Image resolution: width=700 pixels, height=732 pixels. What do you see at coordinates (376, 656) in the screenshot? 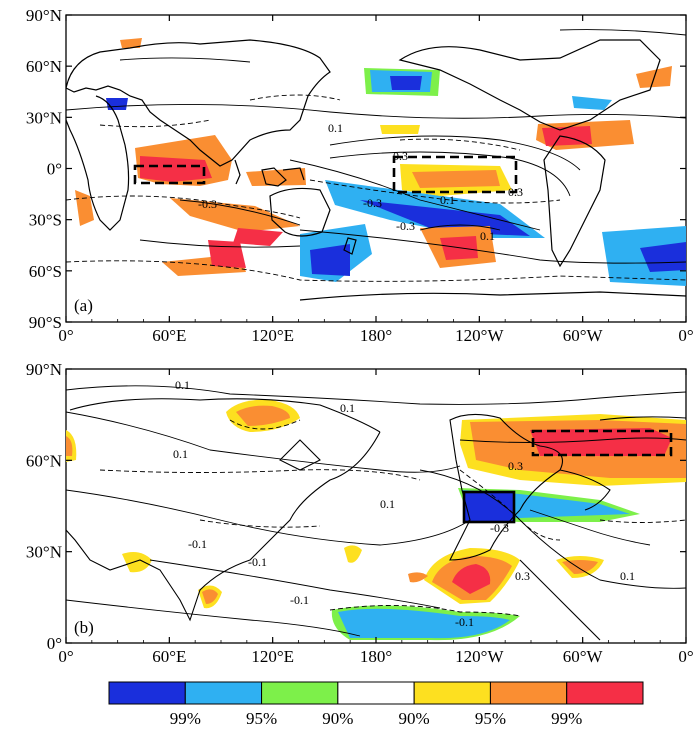
I see `panel-b-x-tick-label: 180°` at bounding box center [376, 656].